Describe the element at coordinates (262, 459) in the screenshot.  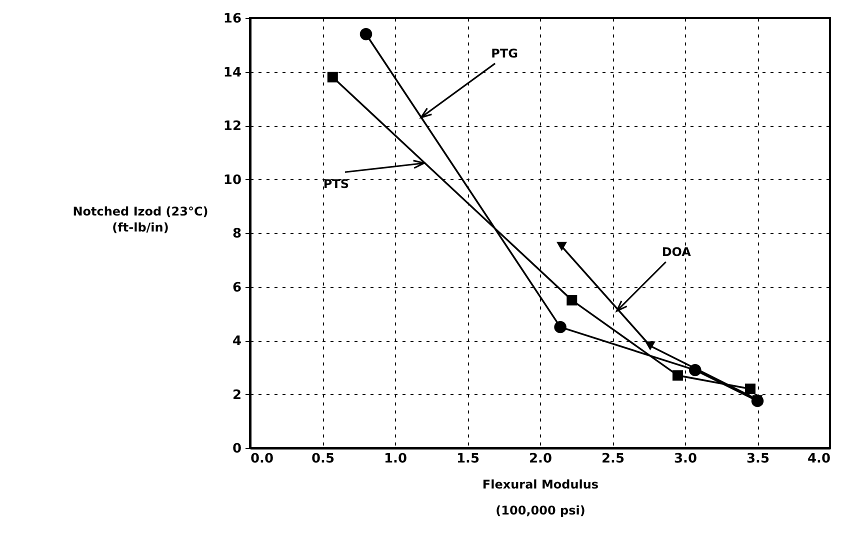
I see `x-tick-label: 0.0` at that location.